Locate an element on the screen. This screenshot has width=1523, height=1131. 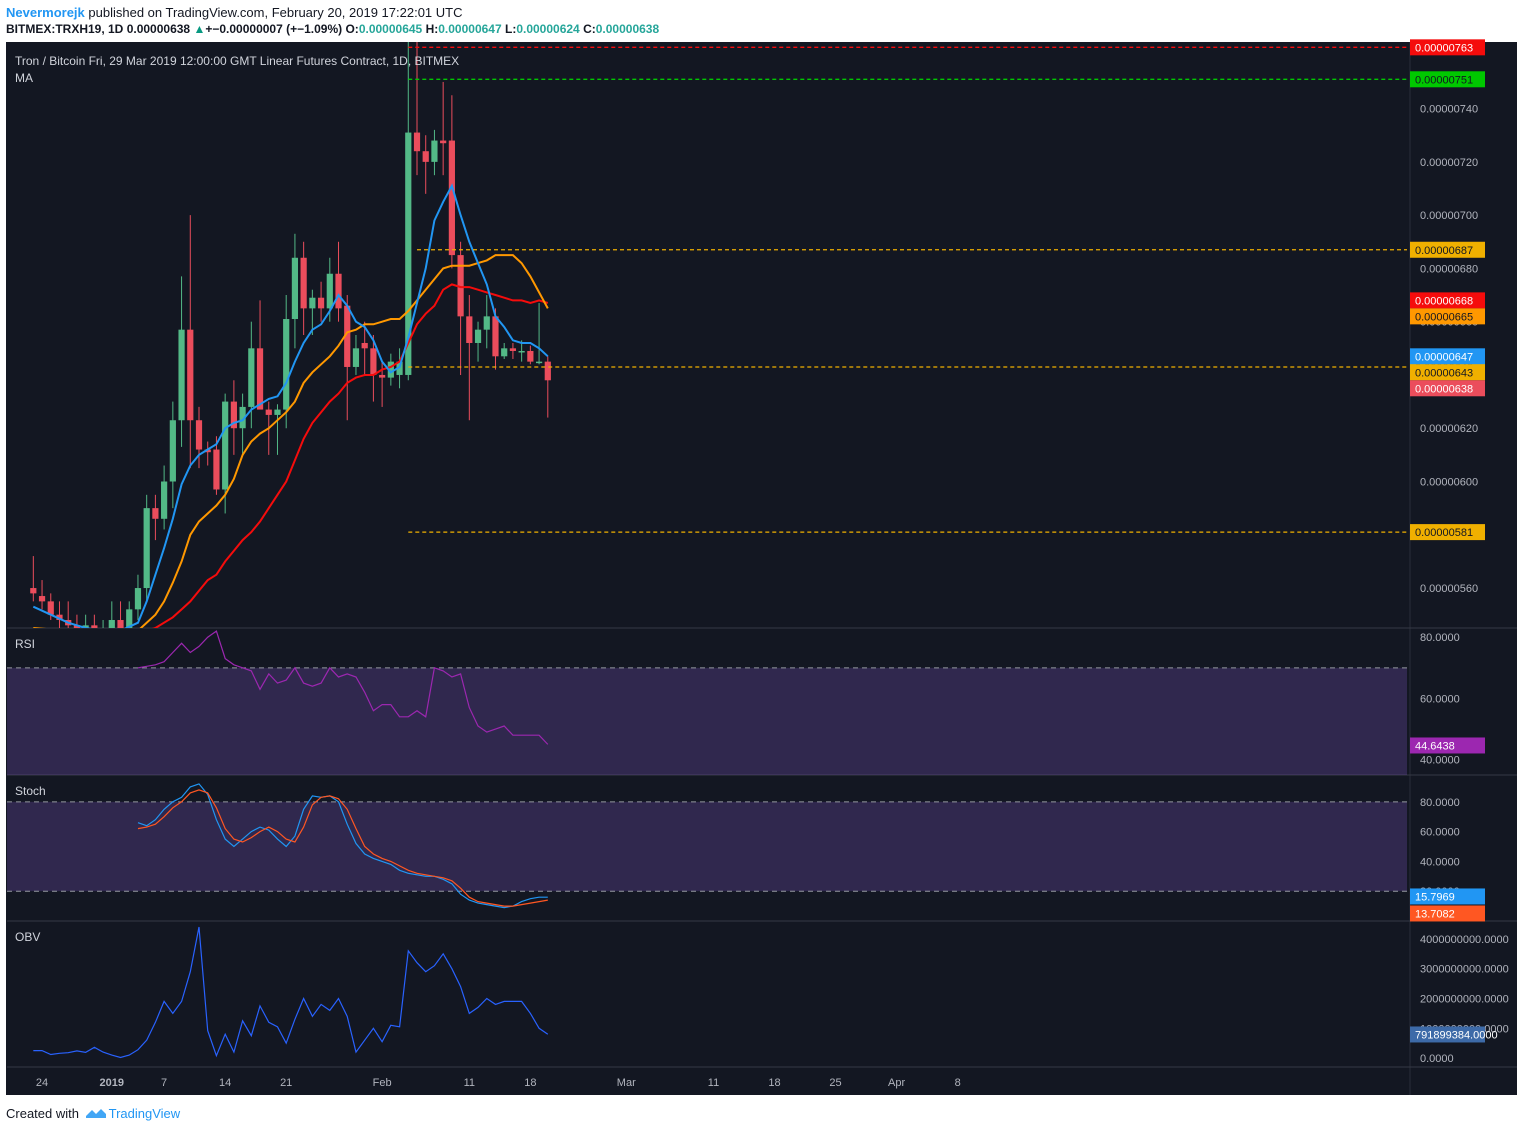
x-tick-label: Apr is located at coordinates (896, 1083).